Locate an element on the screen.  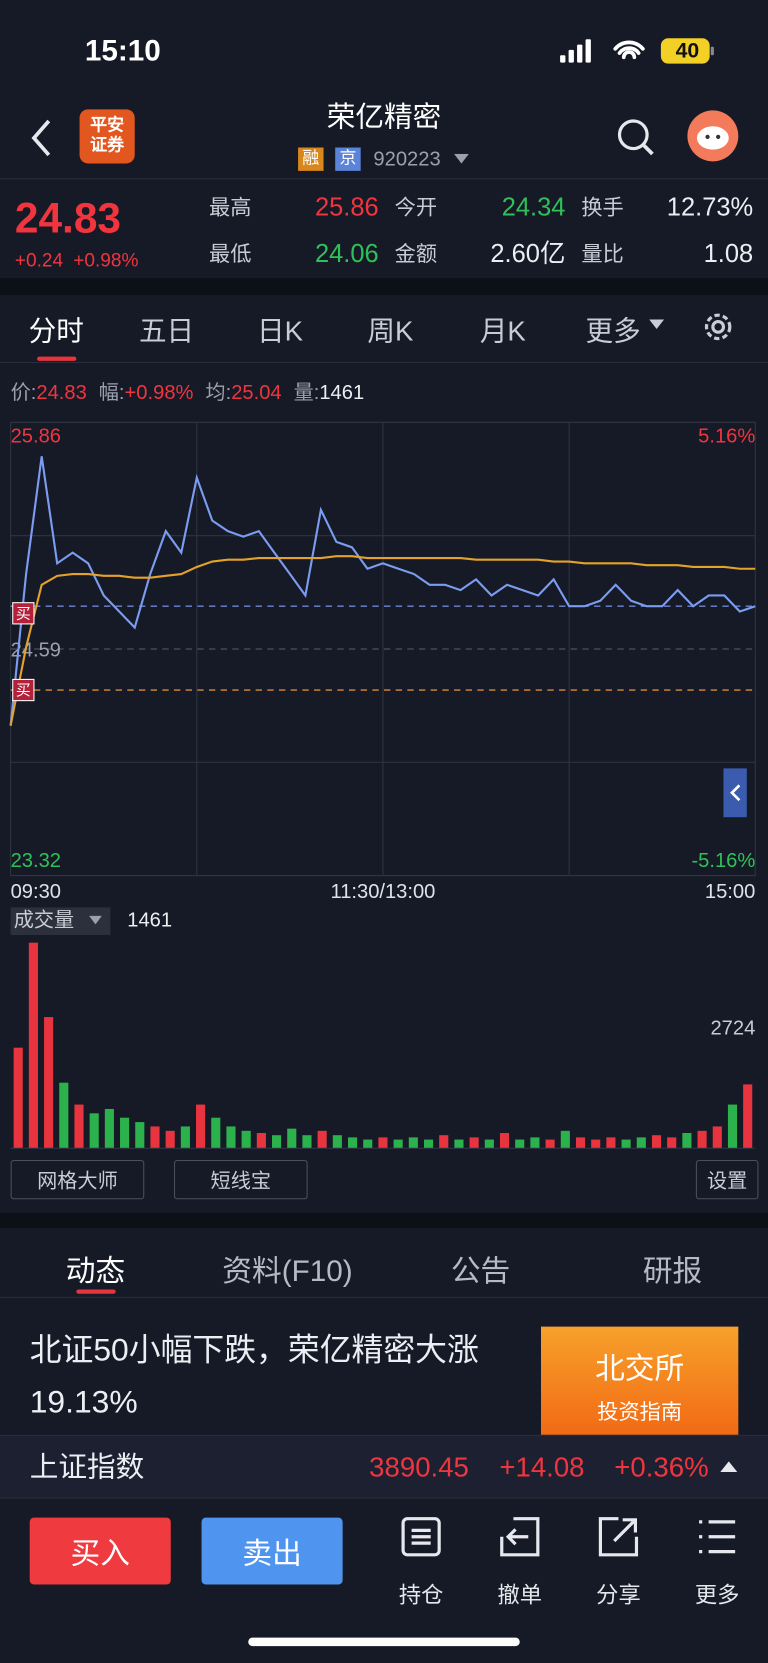
volume-latest: 1461 is located at coordinates (149, 921).